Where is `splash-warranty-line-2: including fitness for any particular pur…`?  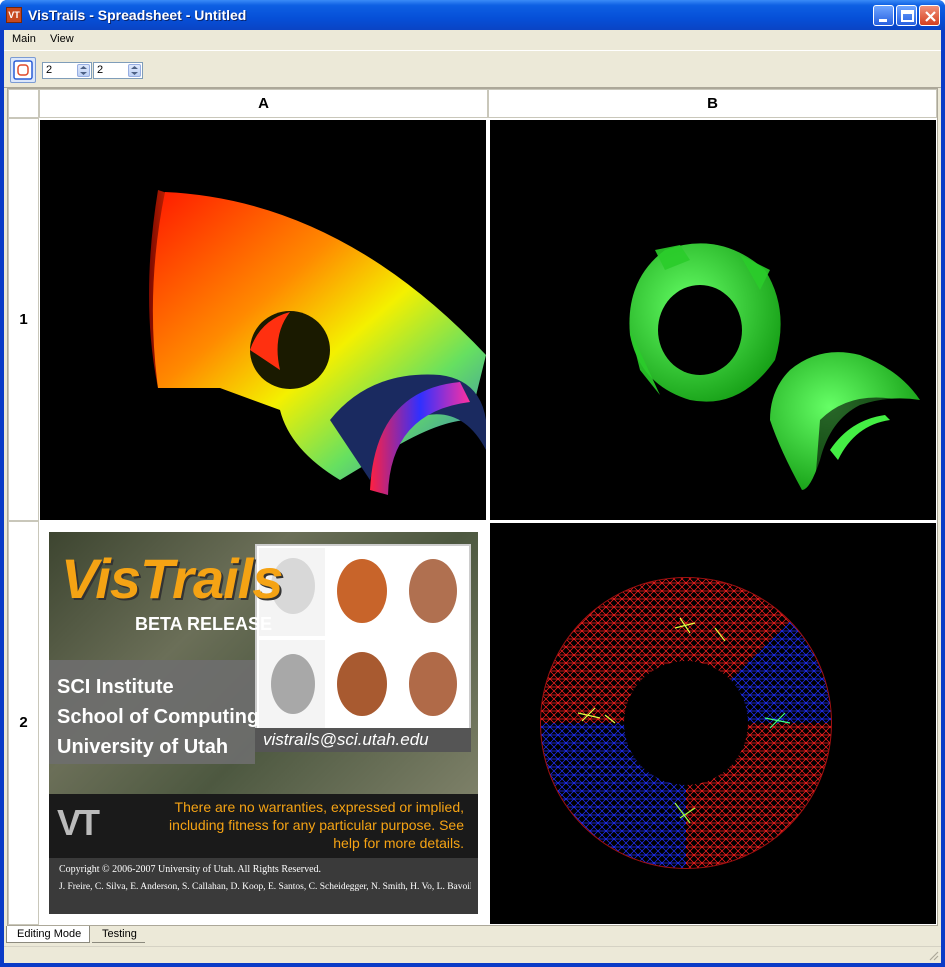 splash-warranty-line-2: including fitness for any particular pur… is located at coordinates (316, 825).